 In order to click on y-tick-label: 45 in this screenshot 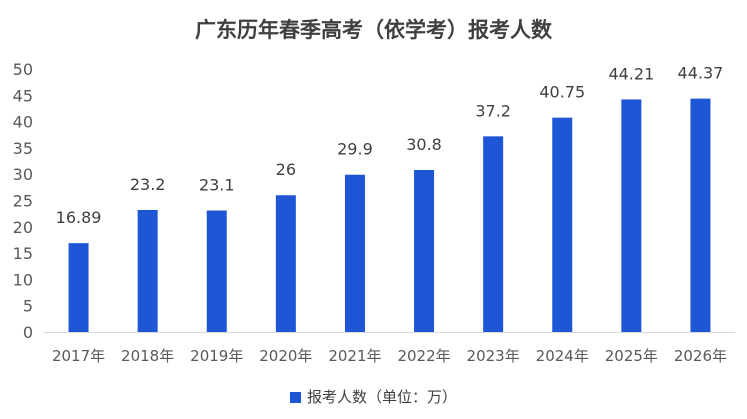, I will do `click(23, 95)`.